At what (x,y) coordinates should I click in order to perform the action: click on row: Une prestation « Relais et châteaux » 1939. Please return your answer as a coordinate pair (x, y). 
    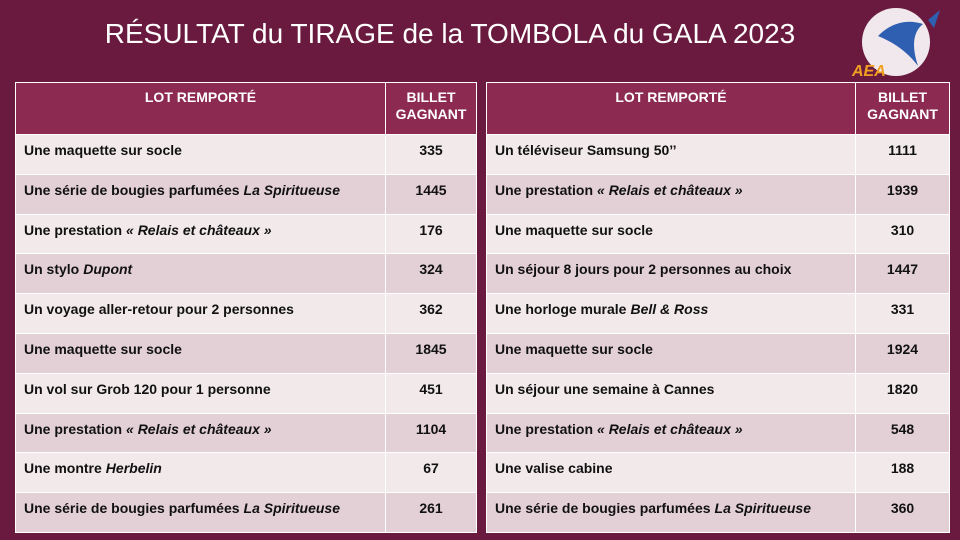
    Looking at the image, I should click on (718, 194).